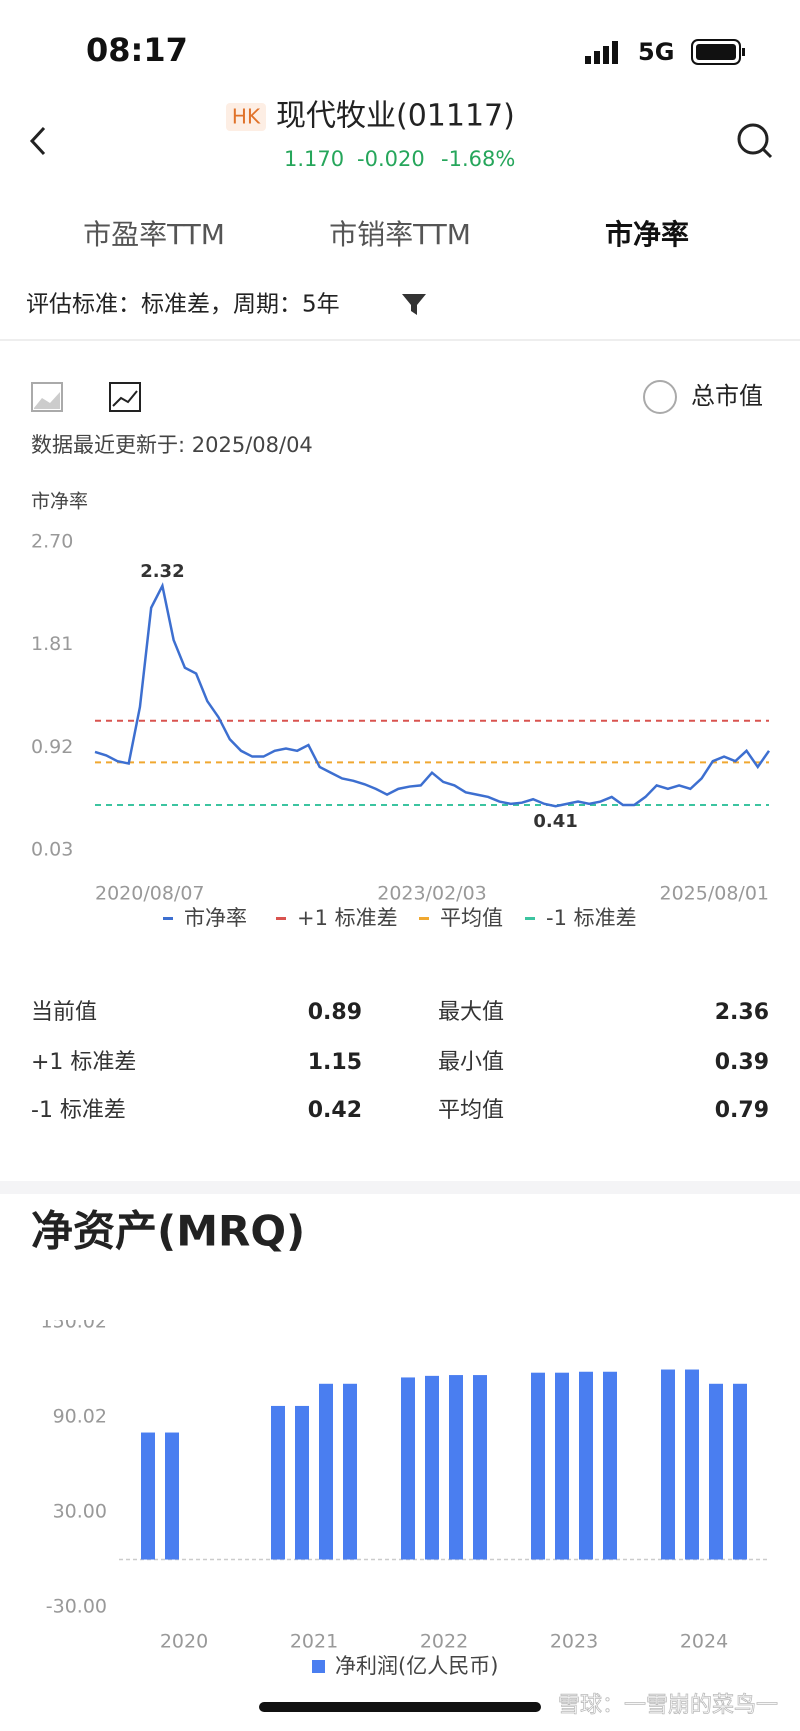 The image size is (800, 1731). I want to click on filter-icon, so click(414, 304).